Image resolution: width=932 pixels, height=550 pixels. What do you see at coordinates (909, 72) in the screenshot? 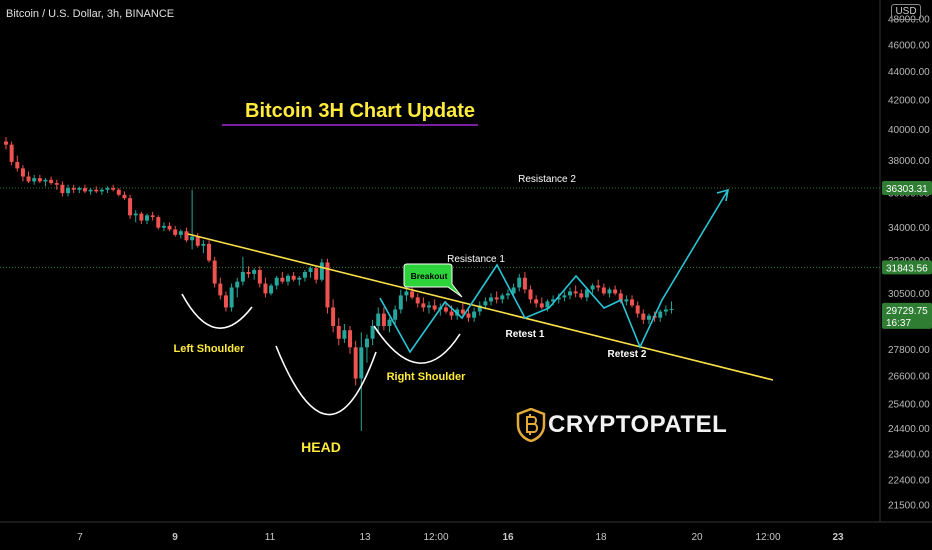
I see `y-tick-label: 44000.00` at bounding box center [909, 72].